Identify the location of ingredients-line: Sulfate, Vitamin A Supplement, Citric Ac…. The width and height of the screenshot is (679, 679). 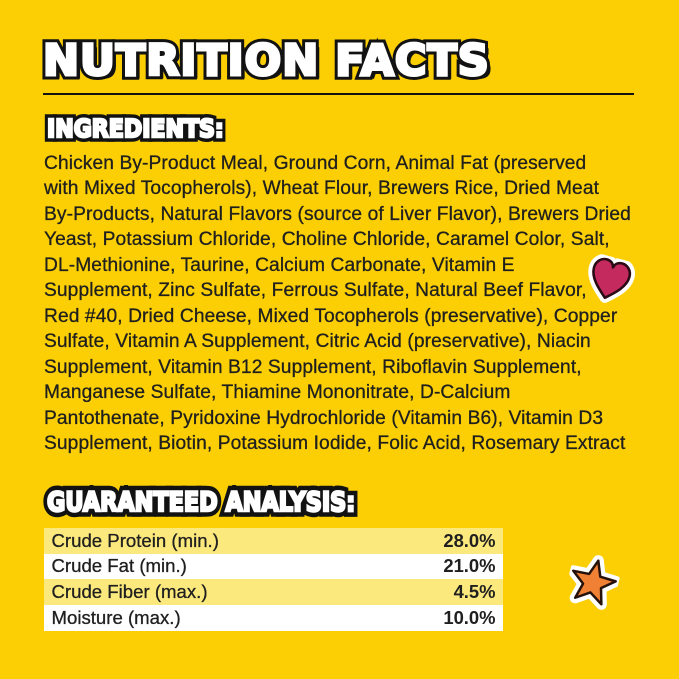
(317, 342).